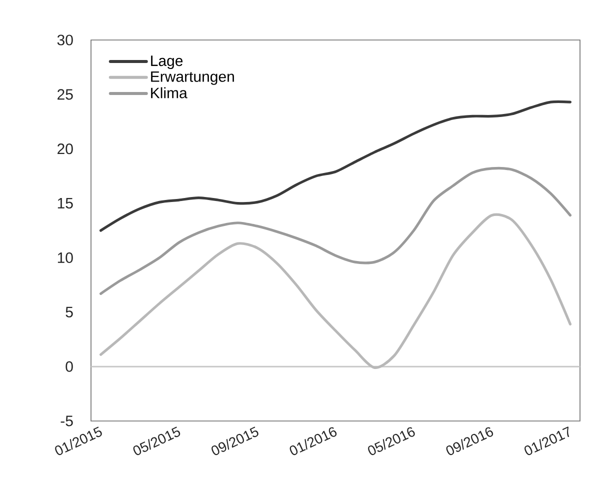  I want to click on legend-label: Lage, so click(167, 63).